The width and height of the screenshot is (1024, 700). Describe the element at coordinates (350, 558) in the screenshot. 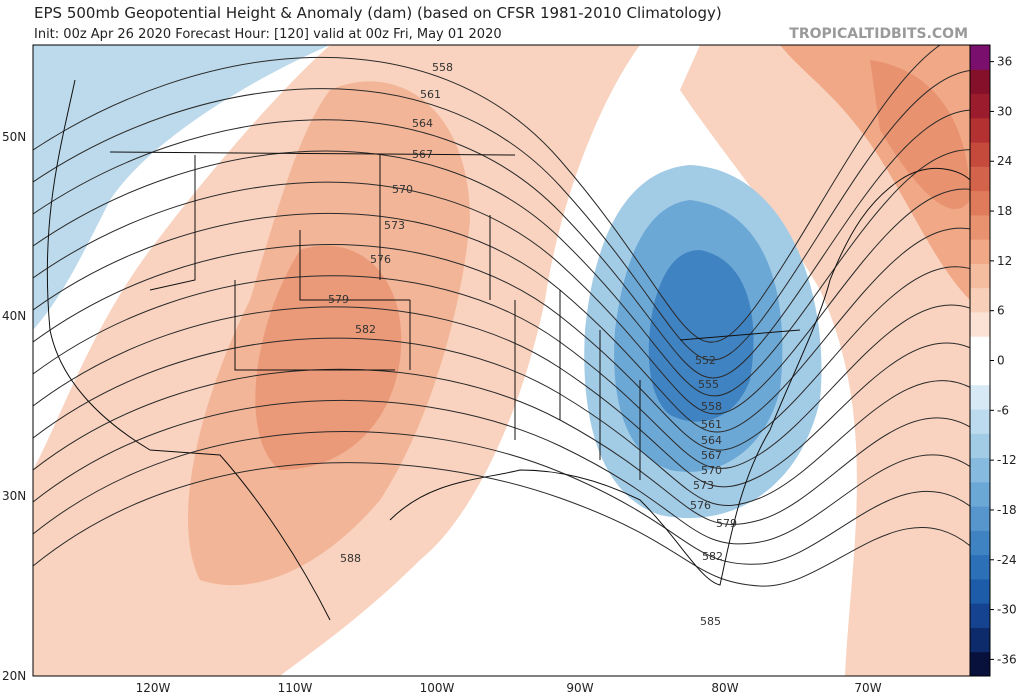

I see `contour-label: 588` at that location.